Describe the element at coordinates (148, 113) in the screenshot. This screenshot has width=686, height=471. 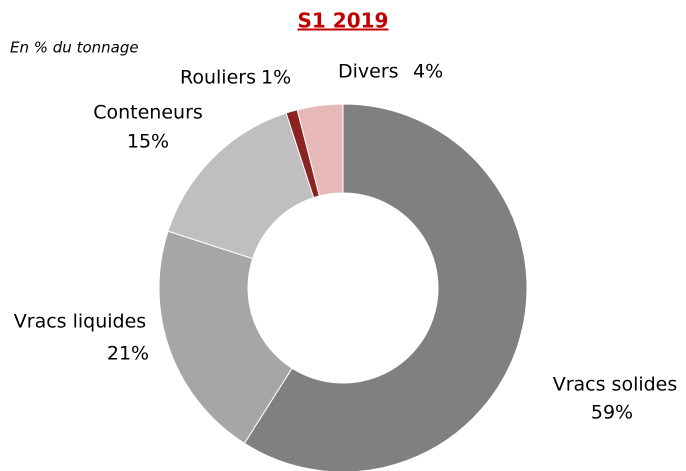
I see `category-label: Conteneurs` at that location.